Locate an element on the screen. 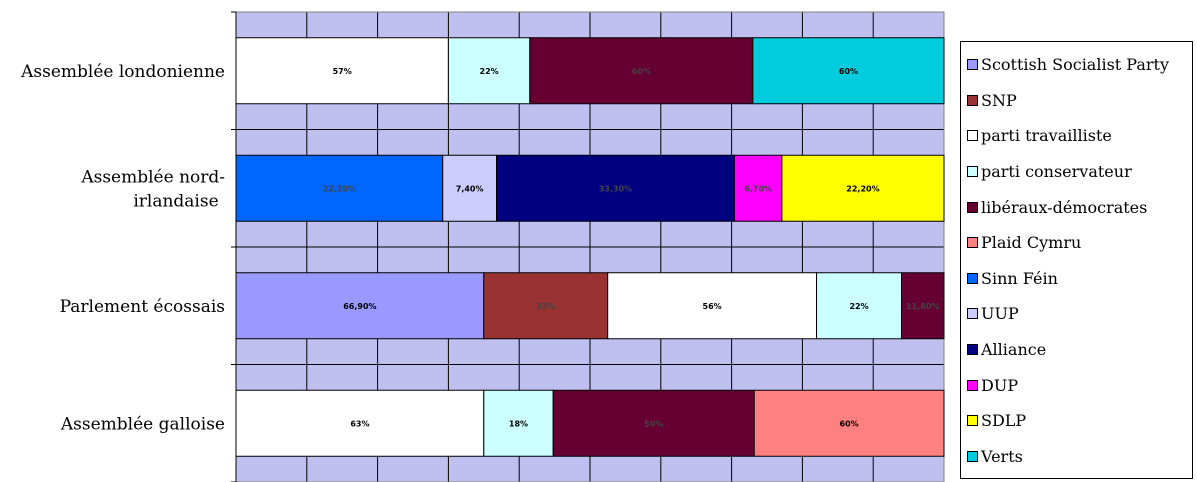 The height and width of the screenshot is (482, 1197). legend-item: Verts is located at coordinates (1079, 457).